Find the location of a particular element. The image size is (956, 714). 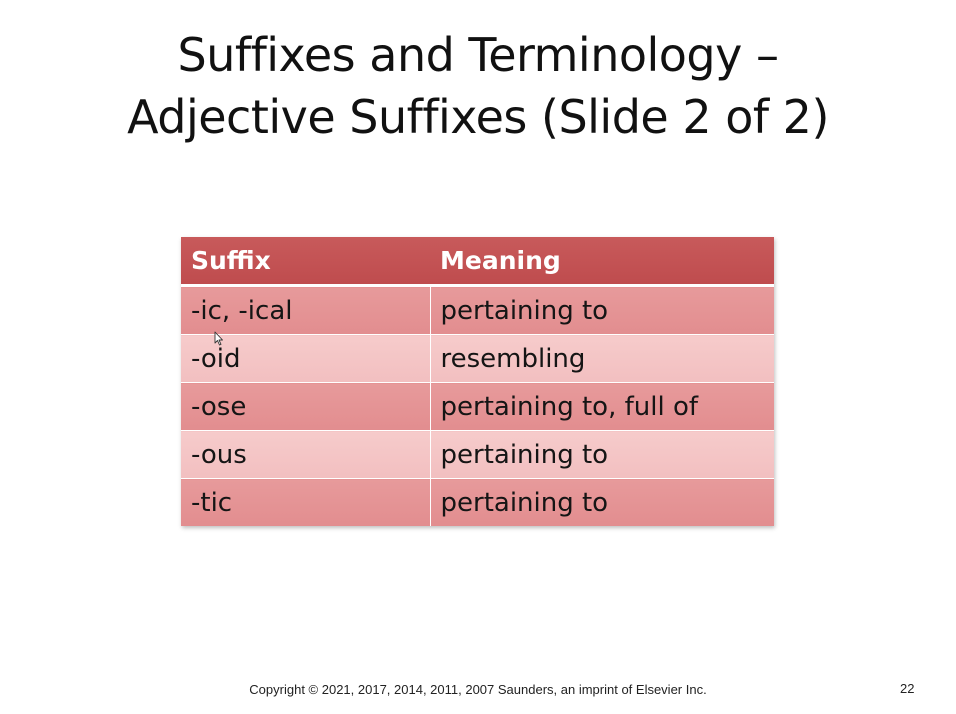

table-header-row: Suffix Meaning is located at coordinates (477, 262).